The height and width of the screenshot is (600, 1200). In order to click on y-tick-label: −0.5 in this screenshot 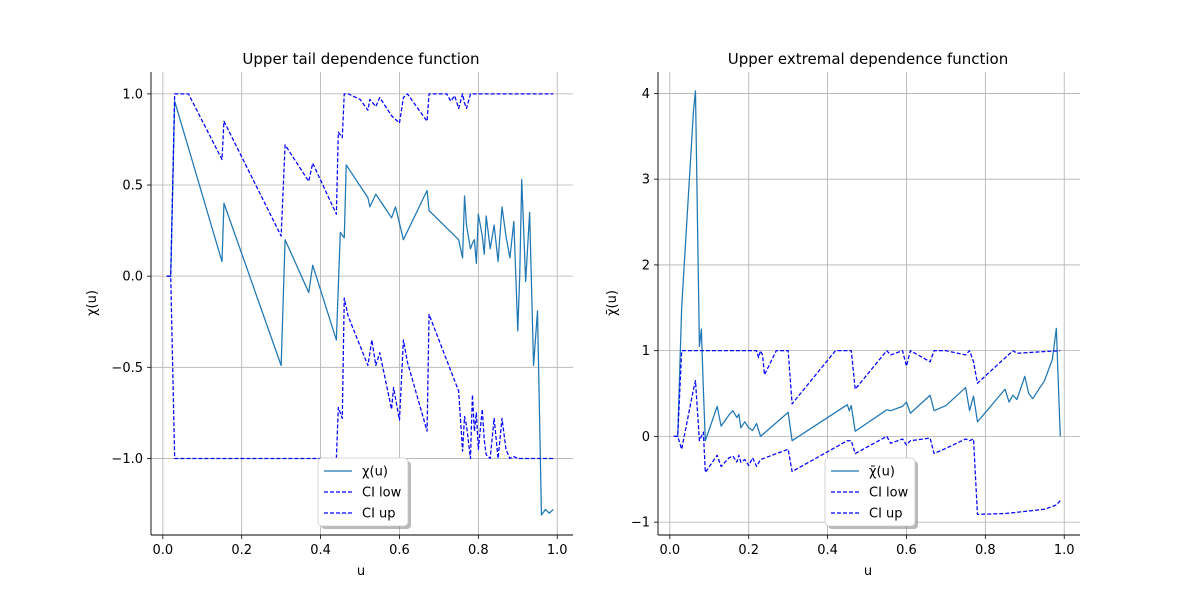, I will do `click(127, 368)`.